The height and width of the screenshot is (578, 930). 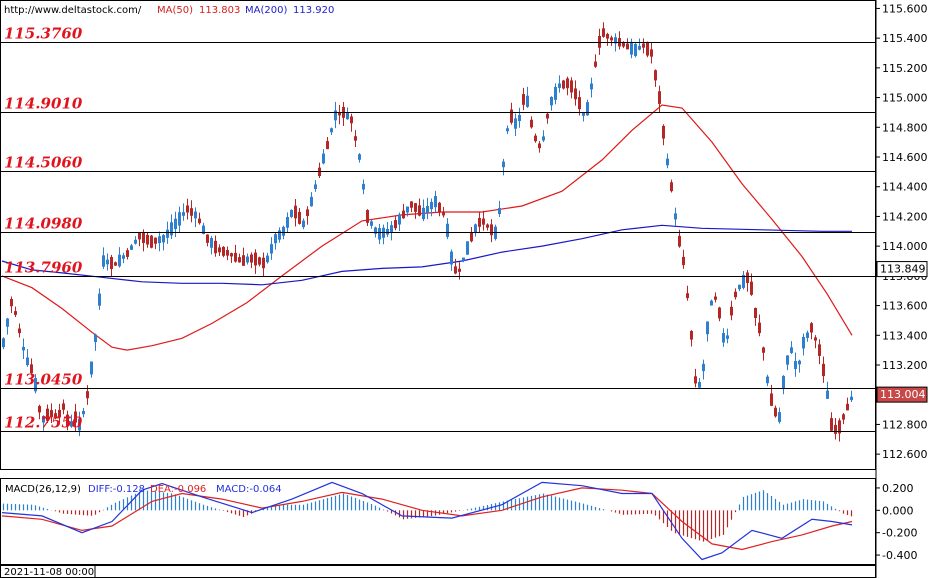 I want to click on price-tag-box, so click(x=902, y=394).